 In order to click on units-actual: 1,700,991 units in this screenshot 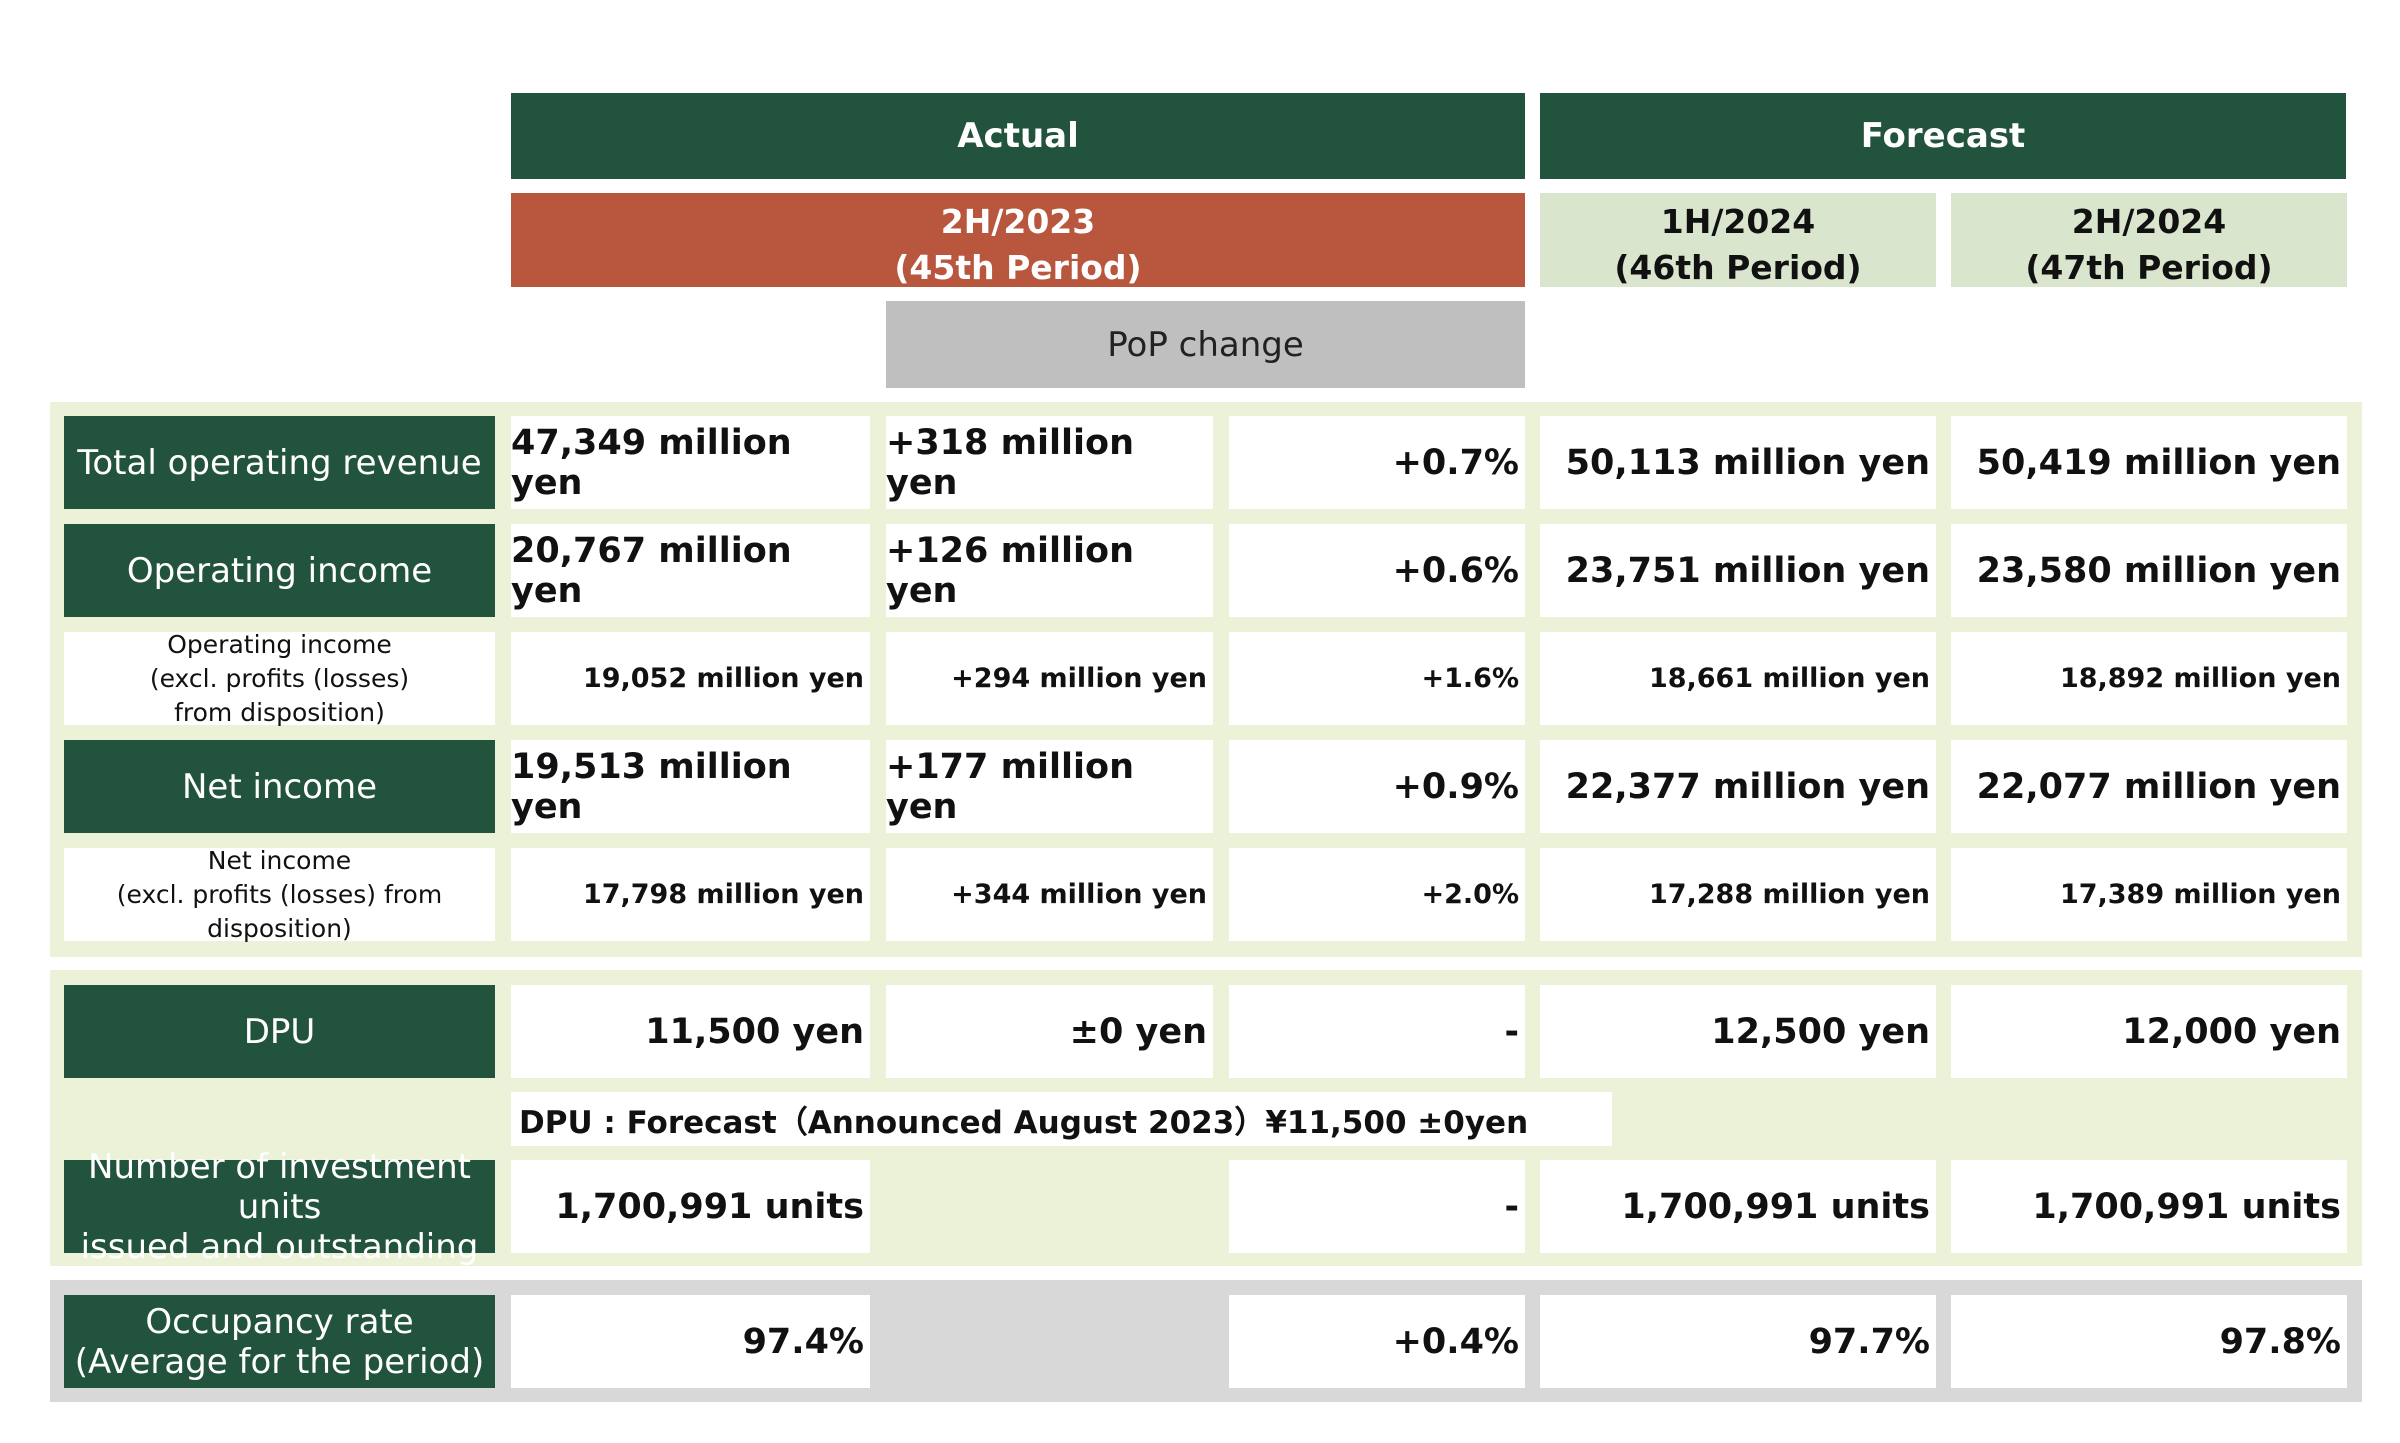, I will do `click(690, 1206)`.